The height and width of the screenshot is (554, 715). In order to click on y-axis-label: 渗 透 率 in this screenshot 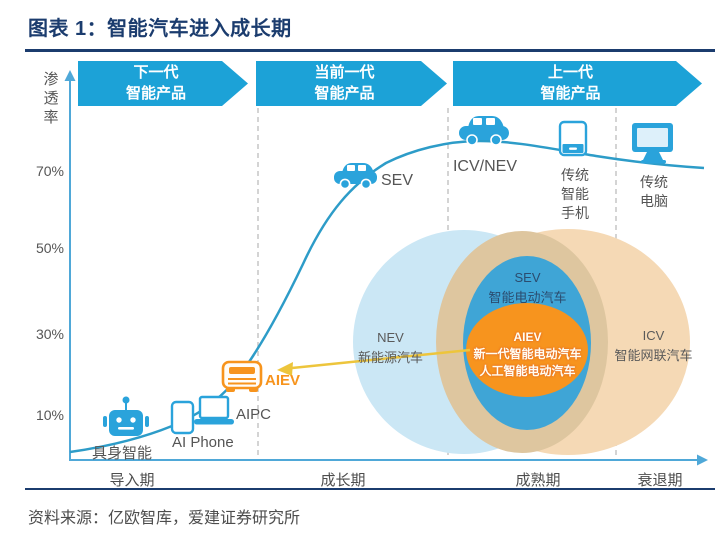, I will do `click(51, 98)`.